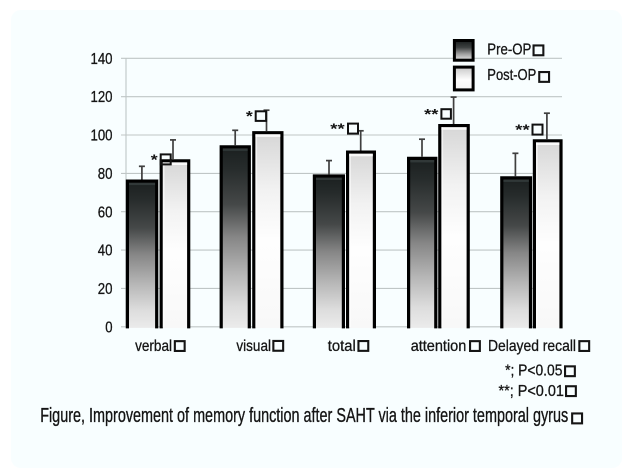 This screenshot has height=471, width=626. What do you see at coordinates (153, 346) in the screenshot?
I see `svg-text: verbal` at bounding box center [153, 346].